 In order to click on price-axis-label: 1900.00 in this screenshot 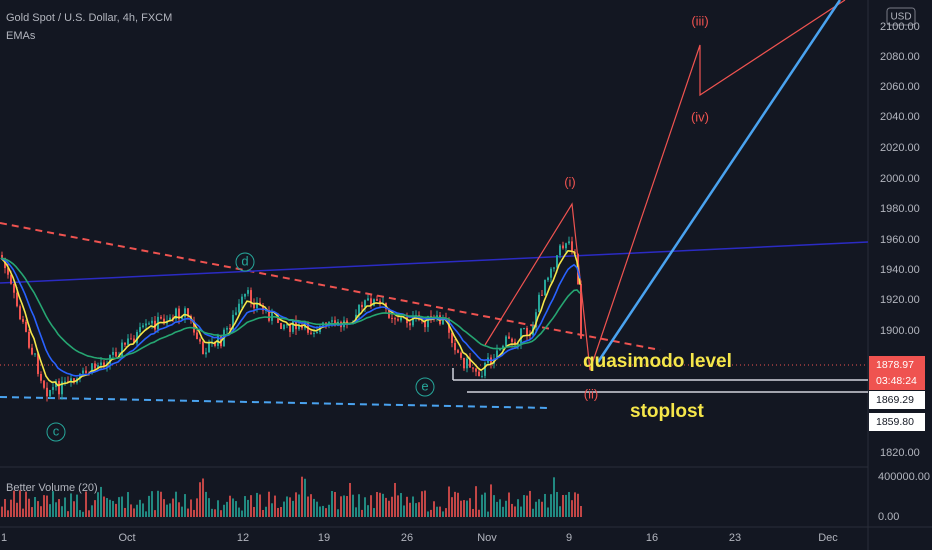, I will do `click(900, 331)`.